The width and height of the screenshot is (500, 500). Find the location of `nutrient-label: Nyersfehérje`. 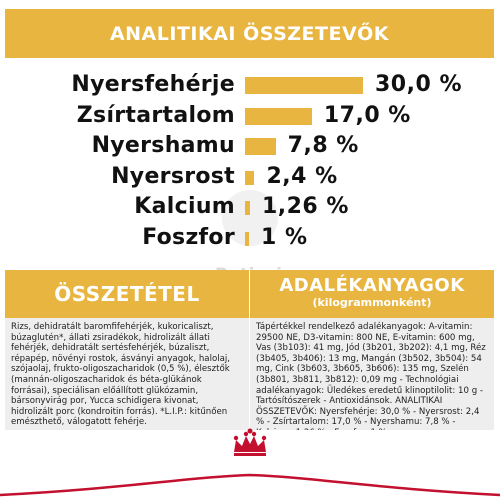

nutrient-label: Nyersfehérje is located at coordinates (153, 84).